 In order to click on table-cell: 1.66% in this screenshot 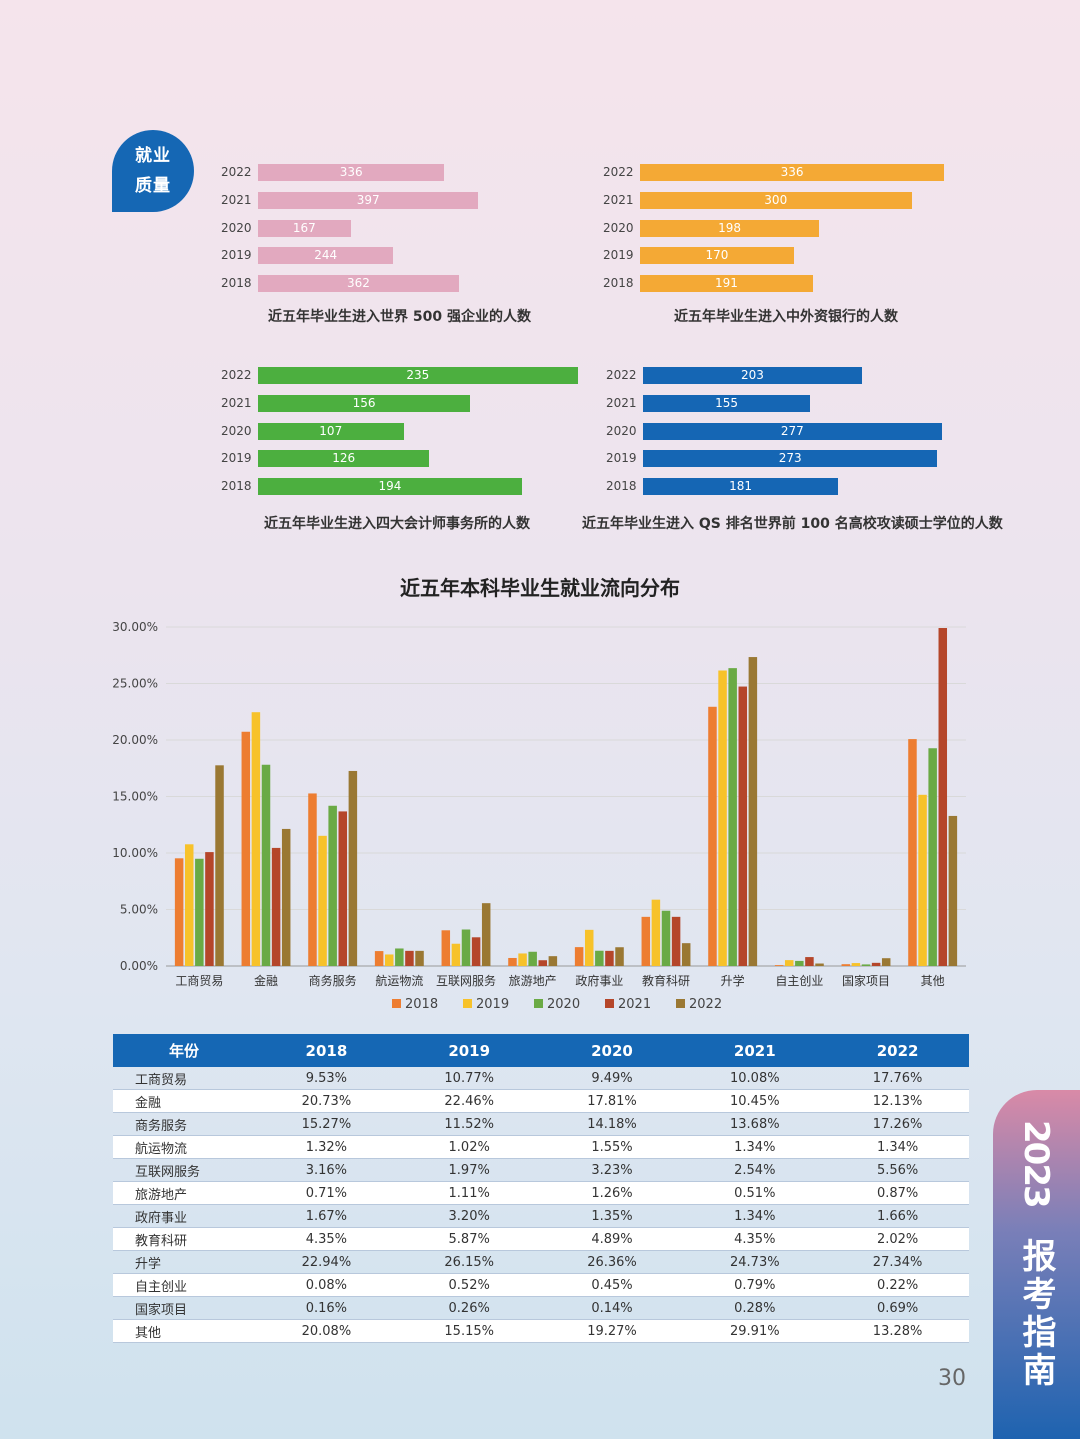, I will do `click(897, 1216)`.